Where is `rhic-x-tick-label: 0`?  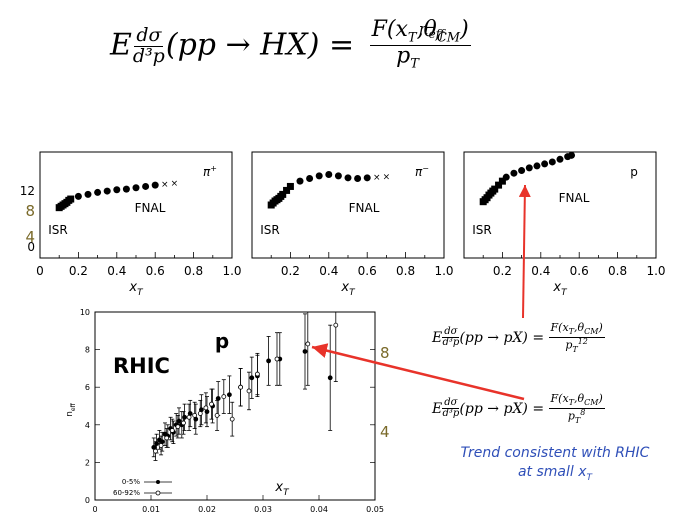
rhic-x-tick-label: 0 is located at coordinates (94, 509).